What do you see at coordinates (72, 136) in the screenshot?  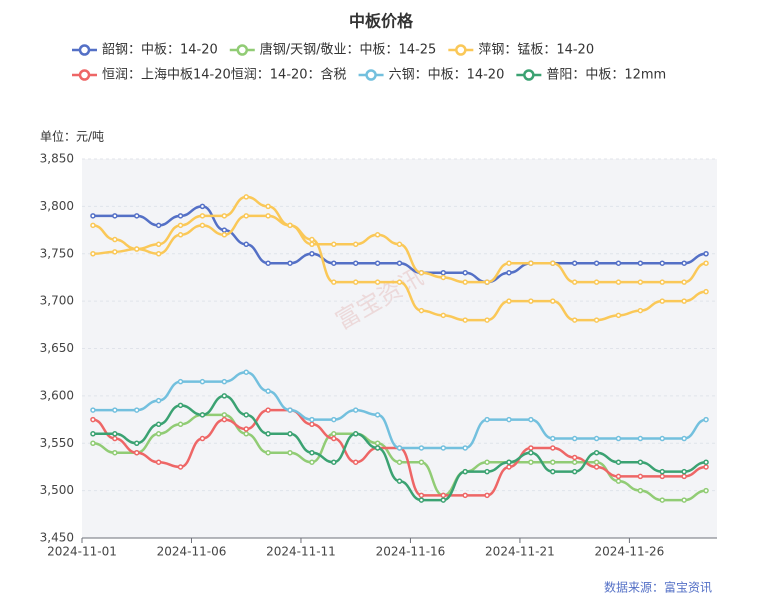 I see `unit-label: 单位：元/吨` at bounding box center [72, 136].